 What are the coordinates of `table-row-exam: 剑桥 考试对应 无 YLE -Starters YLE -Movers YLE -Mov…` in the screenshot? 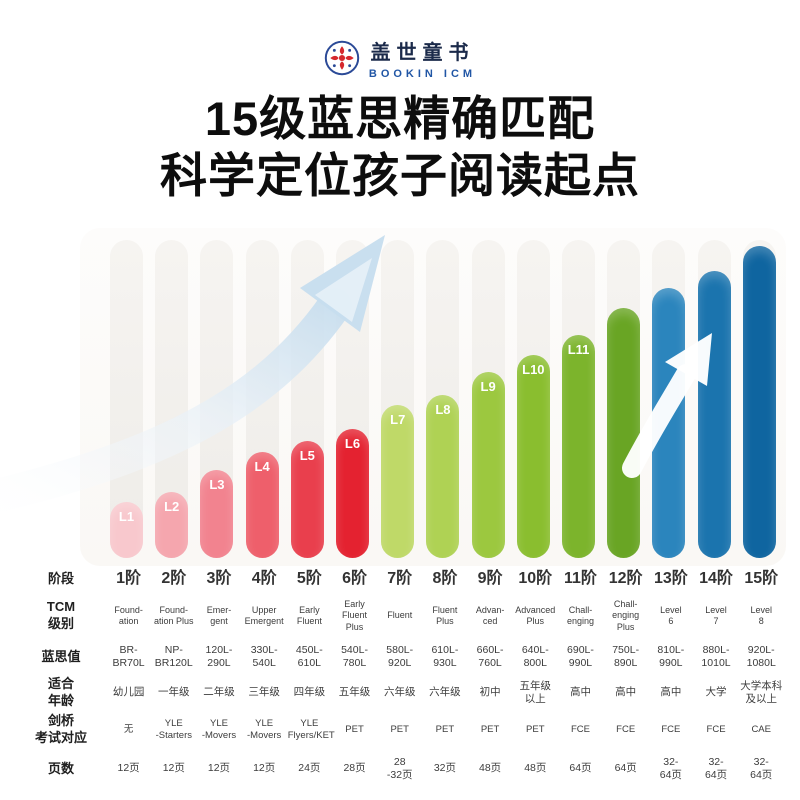 It's located at (400, 730).